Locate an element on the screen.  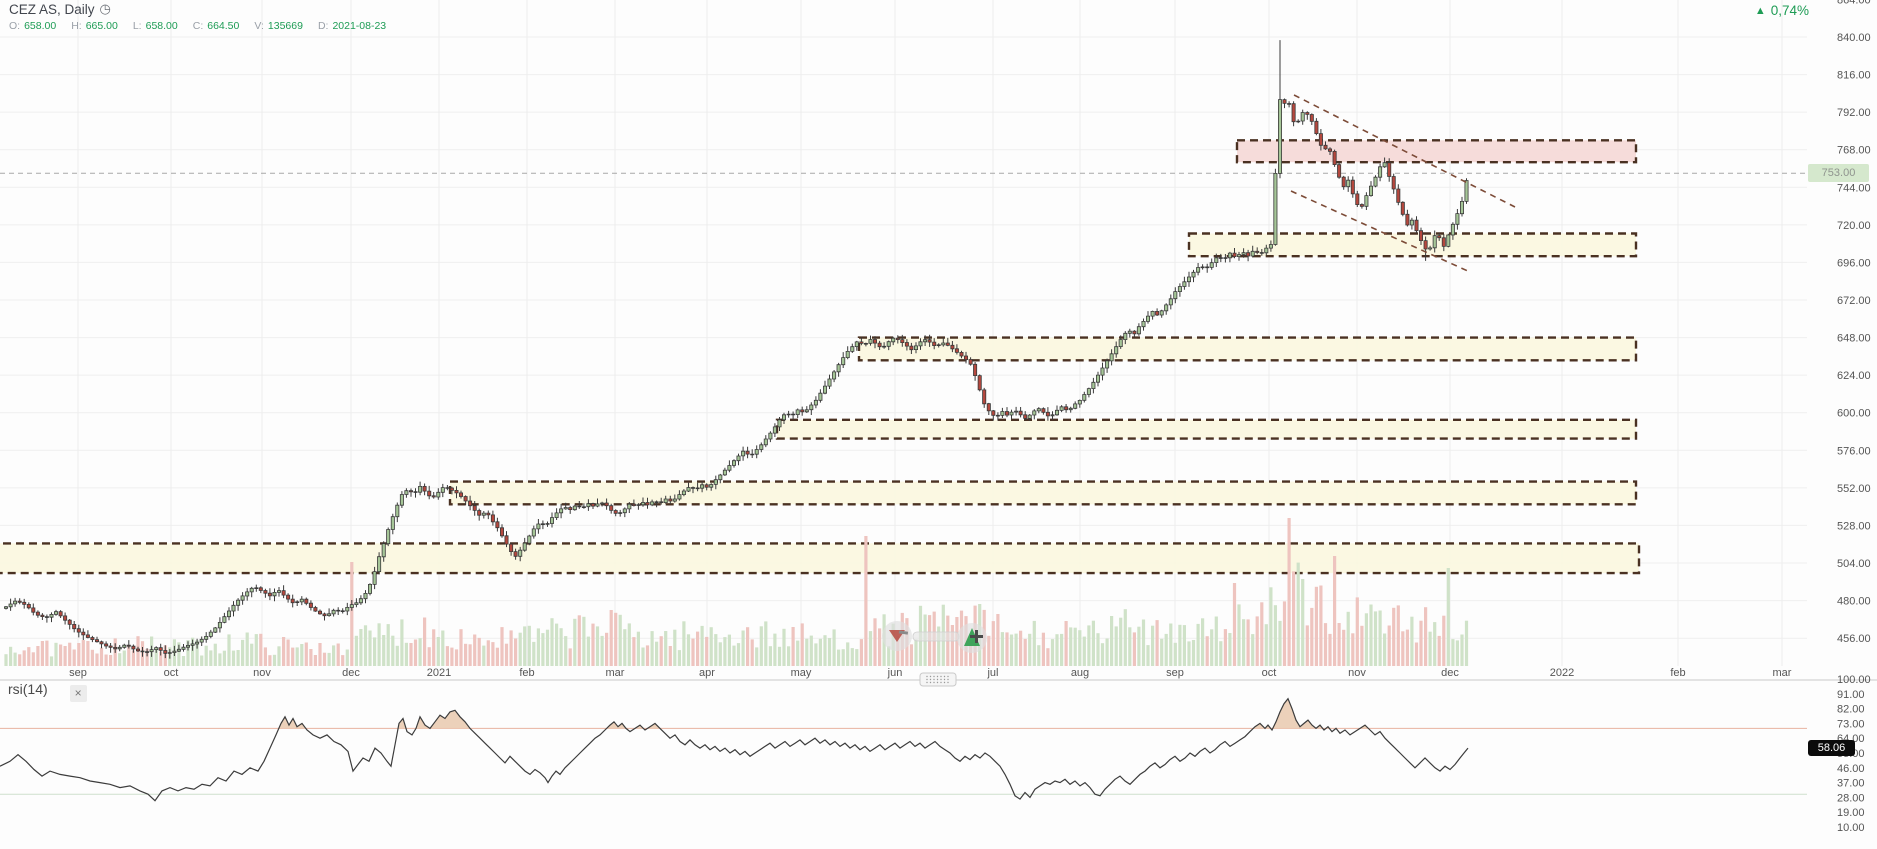
time-tick-label: jul is located at coordinates (992, 673).